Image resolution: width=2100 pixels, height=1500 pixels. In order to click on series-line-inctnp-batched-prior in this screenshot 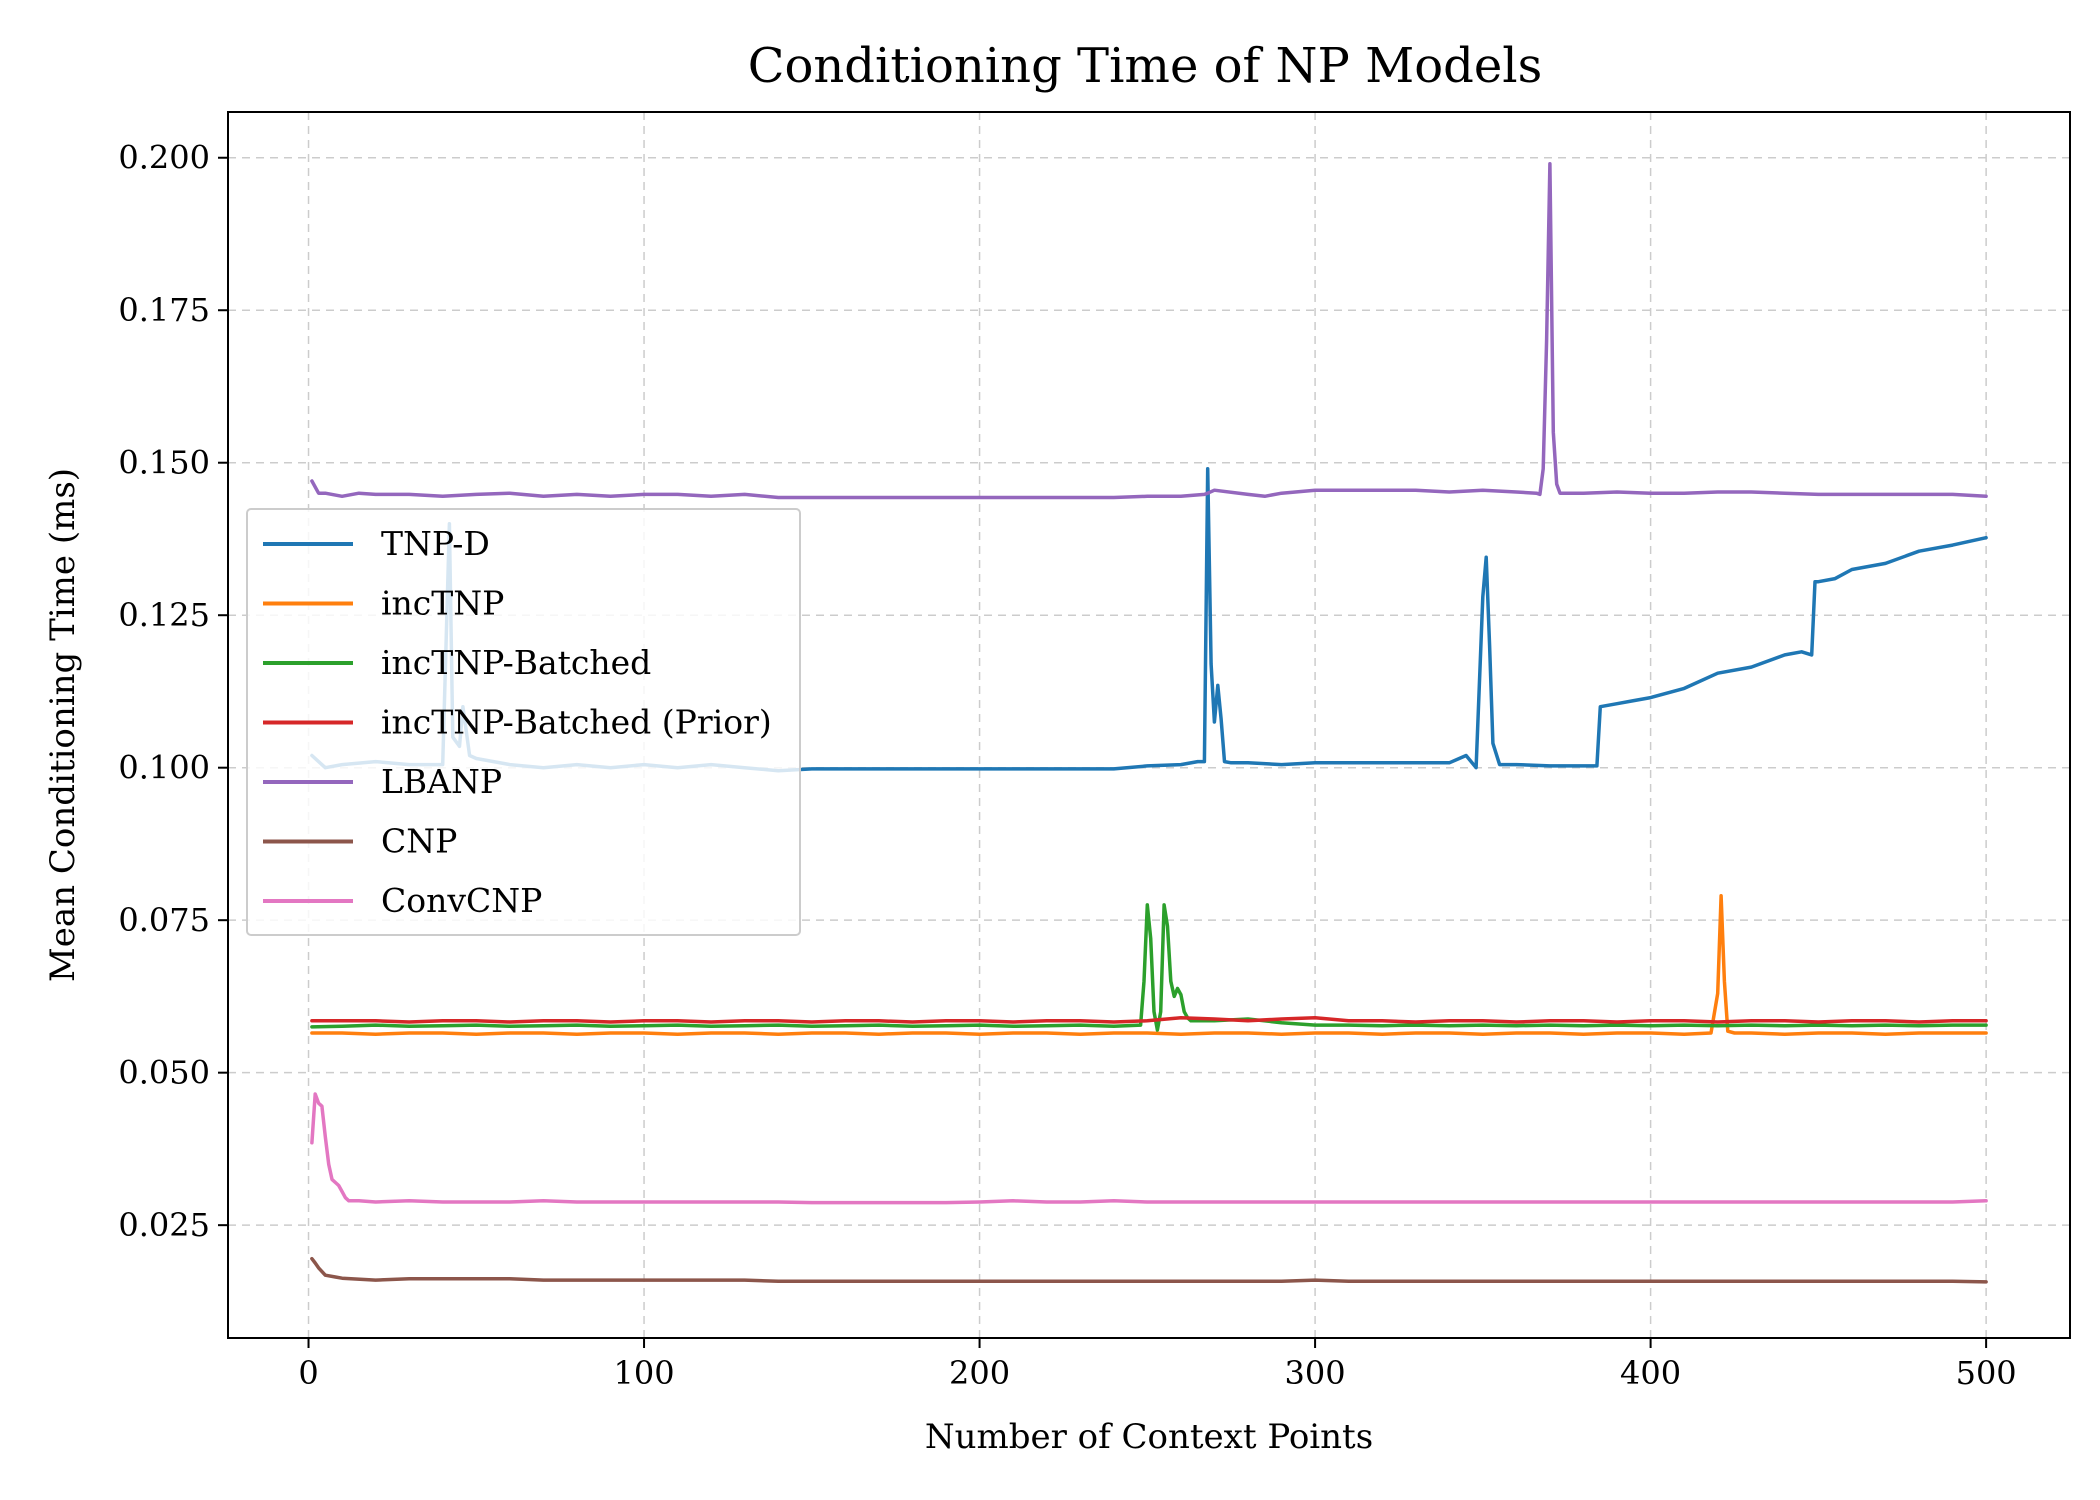, I will do `click(1149, 1020)`.